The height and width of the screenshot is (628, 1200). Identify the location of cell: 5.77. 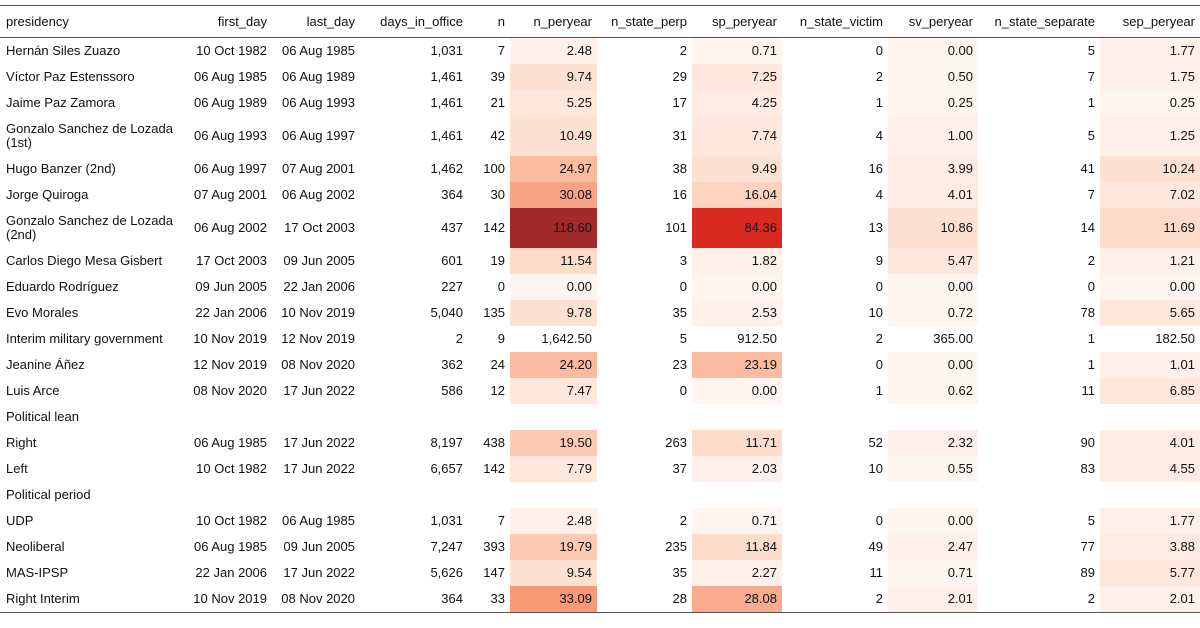
(1150, 573).